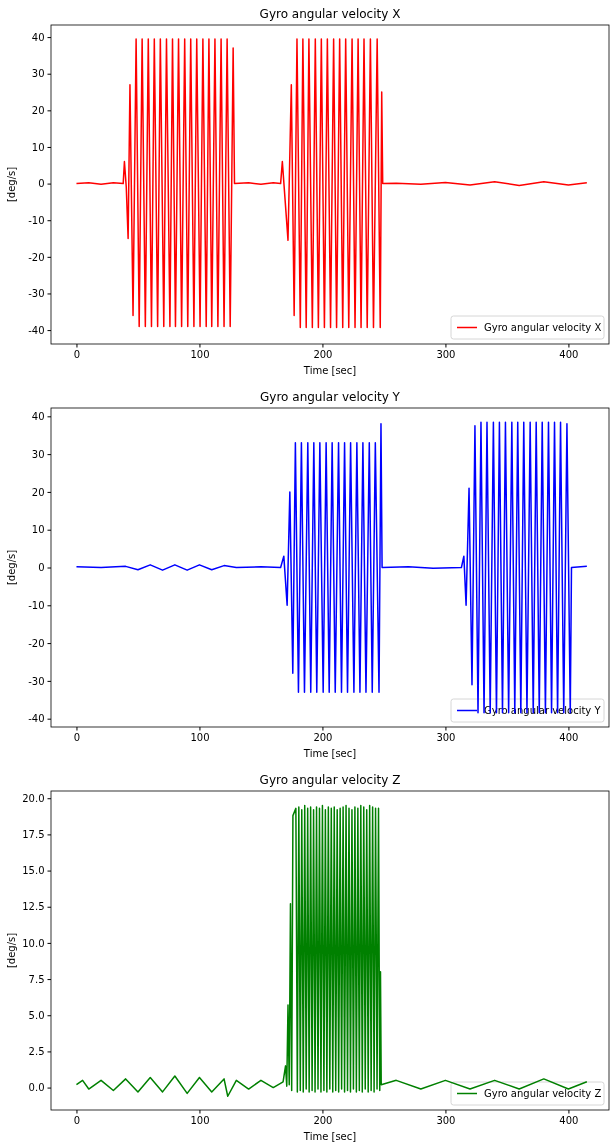 The height and width of the screenshot is (1148, 615). What do you see at coordinates (330, 397) in the screenshot?
I see `chart-title: Gyro angular velocity Y` at bounding box center [330, 397].